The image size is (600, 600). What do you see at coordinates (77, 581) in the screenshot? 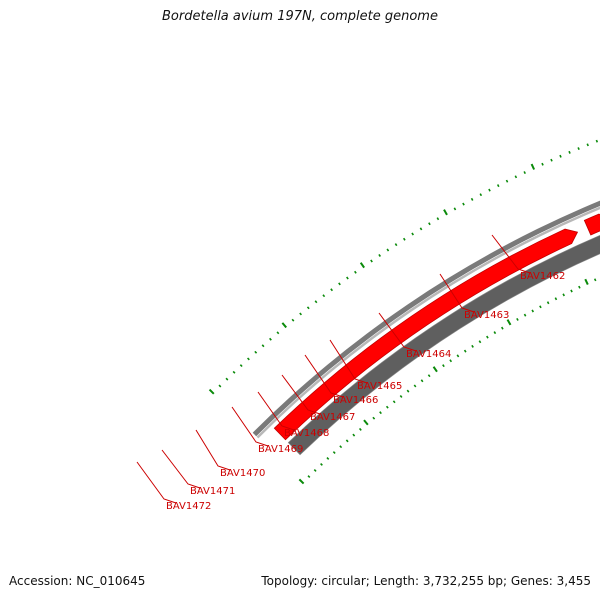
I see `accession-text: Accession: NC_010645` at bounding box center [77, 581].